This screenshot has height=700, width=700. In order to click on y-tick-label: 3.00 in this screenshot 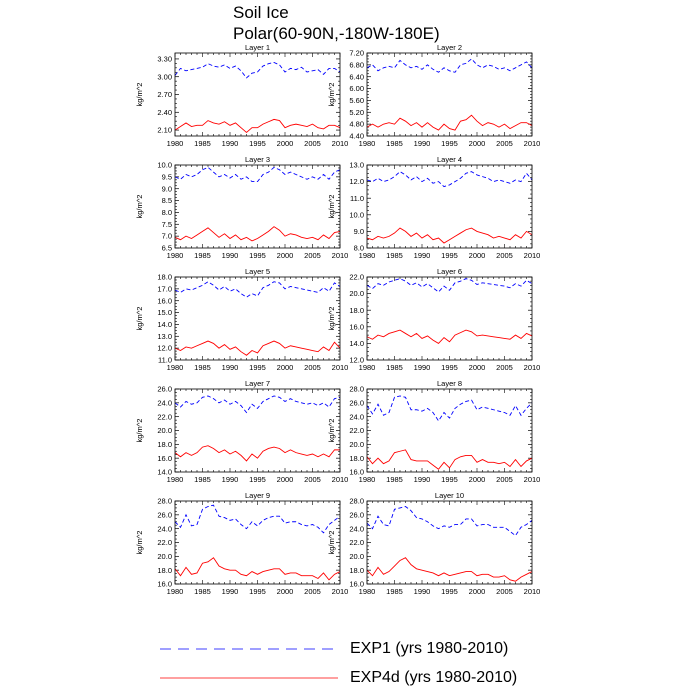, I will do `click(164, 76)`.